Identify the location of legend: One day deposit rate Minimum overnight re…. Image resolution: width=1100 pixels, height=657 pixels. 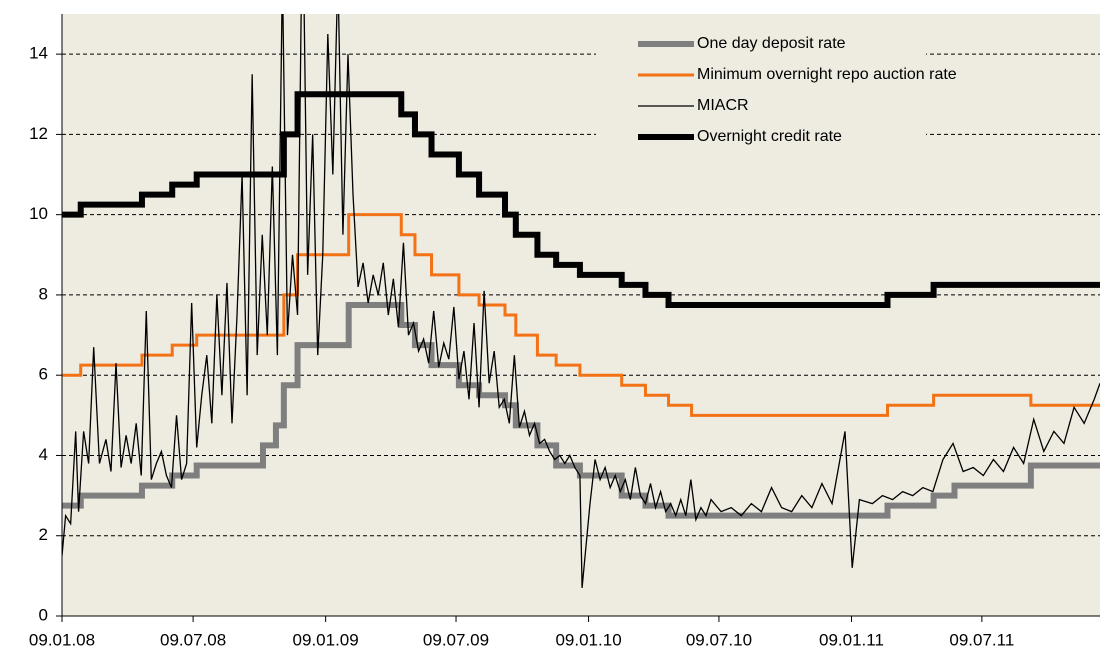
(776, 92).